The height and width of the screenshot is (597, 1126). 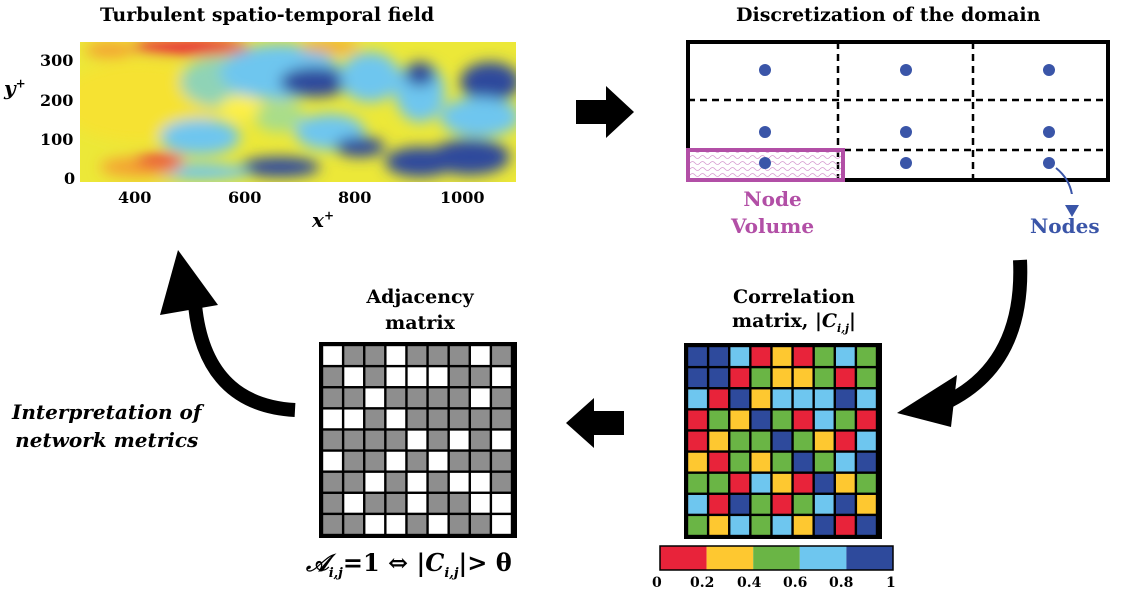 I want to click on colorbar-tick: 0.2, so click(x=702, y=583).